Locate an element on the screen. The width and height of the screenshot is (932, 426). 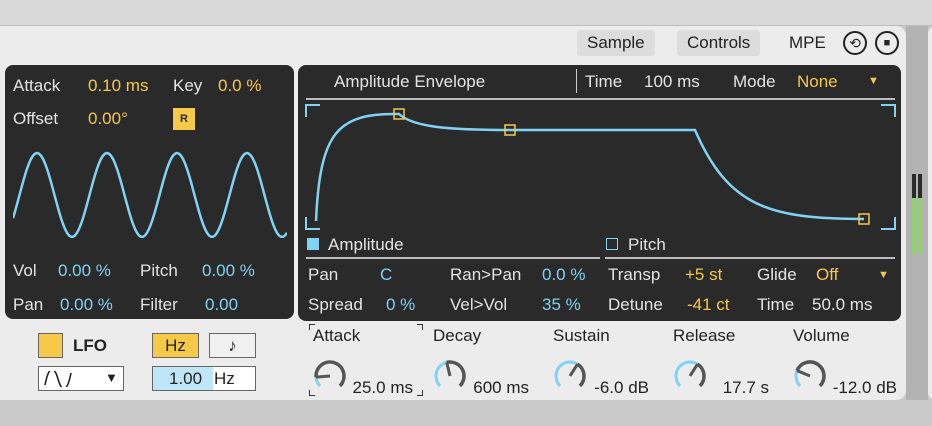
transp-value: +5 st is located at coordinates (704, 274).